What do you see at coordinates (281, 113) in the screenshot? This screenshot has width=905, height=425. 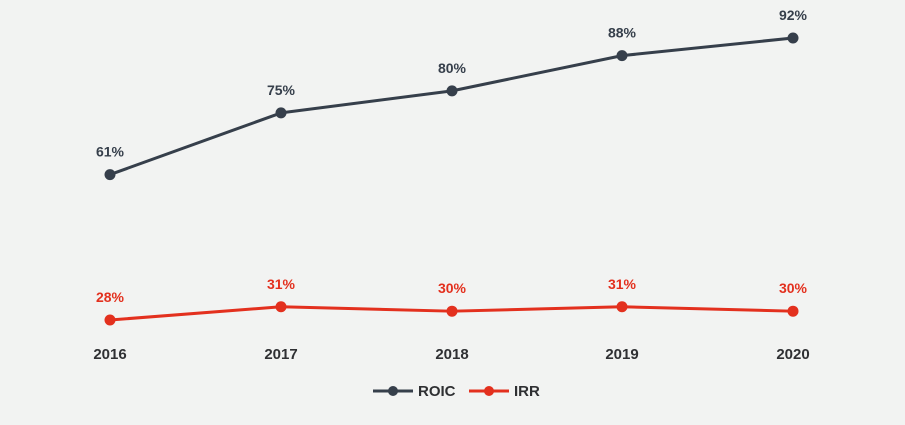 I see `roic-point-2017` at bounding box center [281, 113].